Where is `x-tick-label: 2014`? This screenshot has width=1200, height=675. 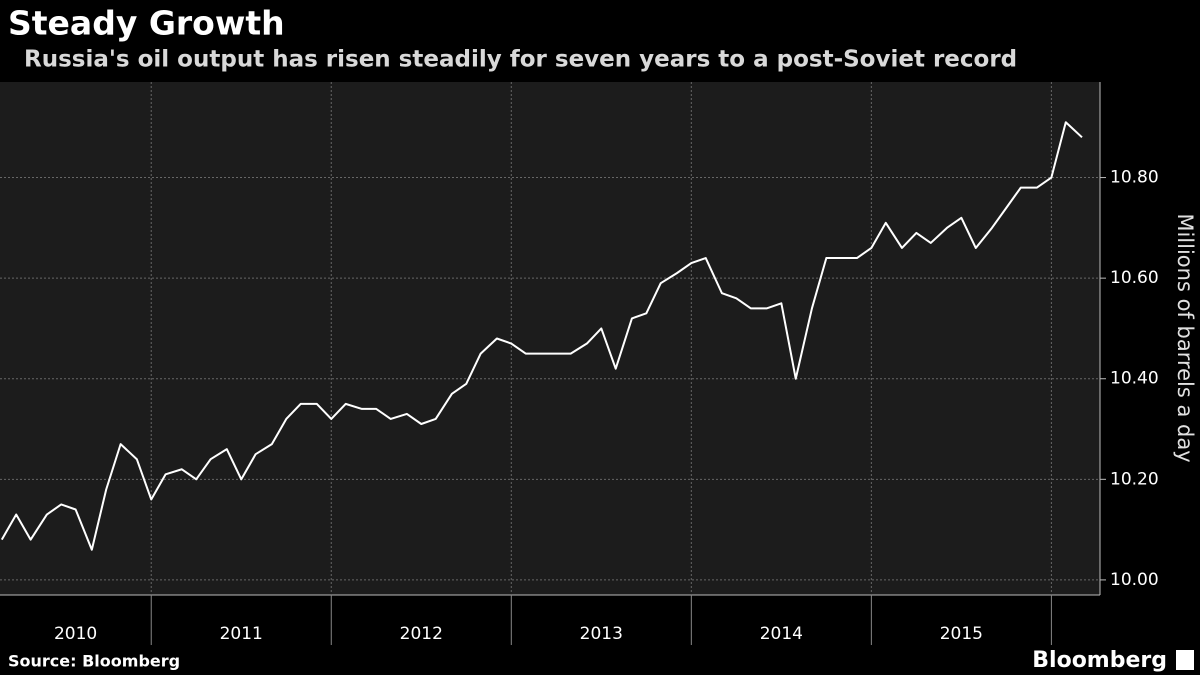 x-tick-label: 2014 is located at coordinates (781, 634).